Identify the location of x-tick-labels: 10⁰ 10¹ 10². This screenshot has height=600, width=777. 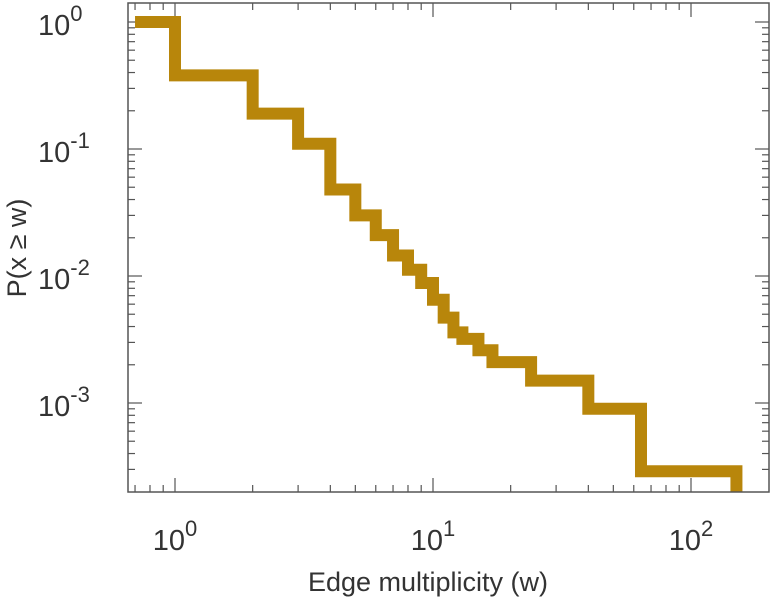
(433, 536).